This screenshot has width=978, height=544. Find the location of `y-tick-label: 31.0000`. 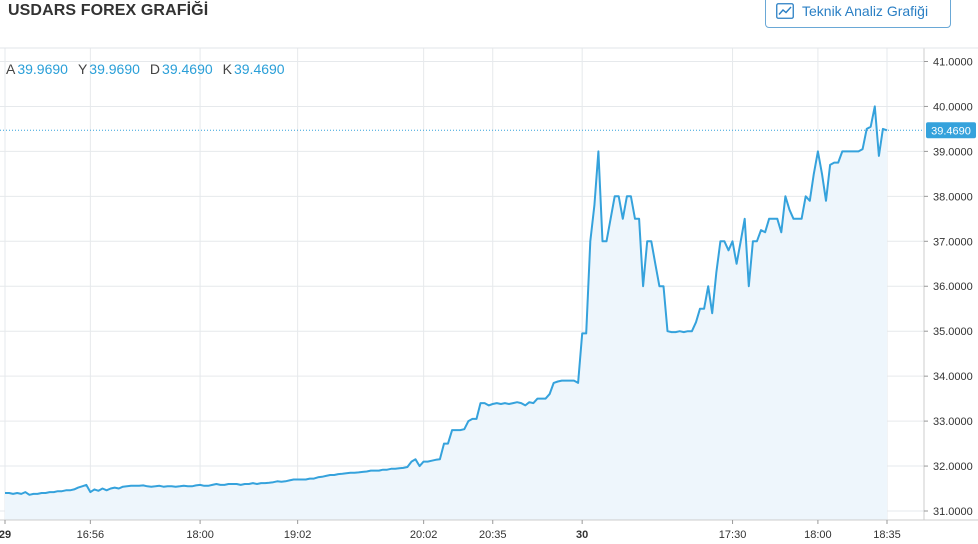

y-tick-label: 31.0000 is located at coordinates (953, 512).